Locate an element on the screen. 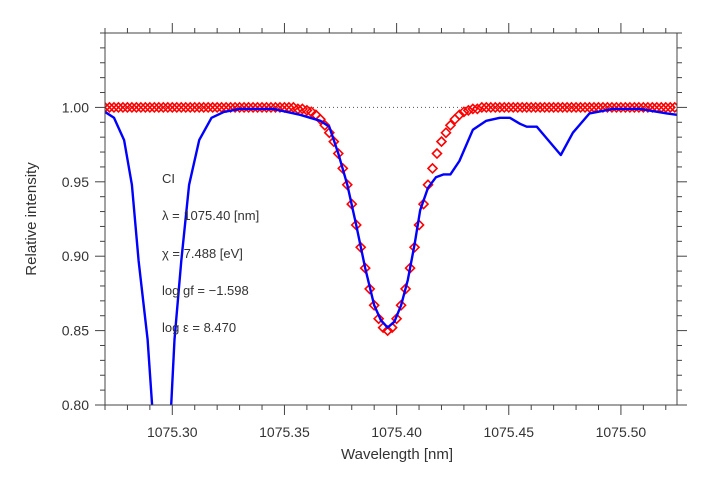  y-tick-label: 0.85 is located at coordinates (75, 331).